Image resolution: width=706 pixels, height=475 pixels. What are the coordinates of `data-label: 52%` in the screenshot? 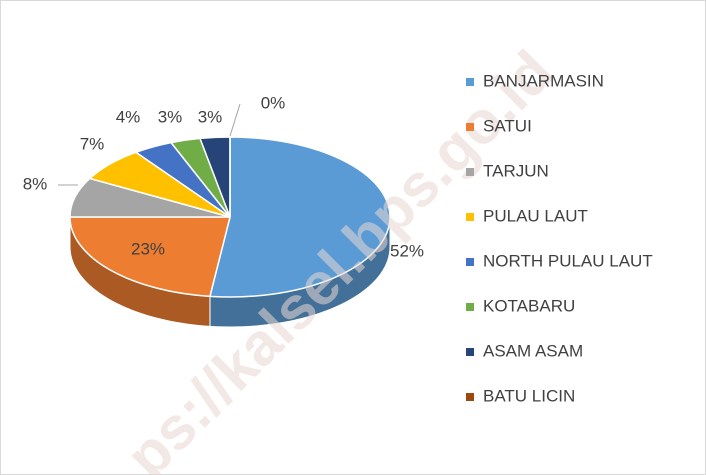 It's located at (407, 250).